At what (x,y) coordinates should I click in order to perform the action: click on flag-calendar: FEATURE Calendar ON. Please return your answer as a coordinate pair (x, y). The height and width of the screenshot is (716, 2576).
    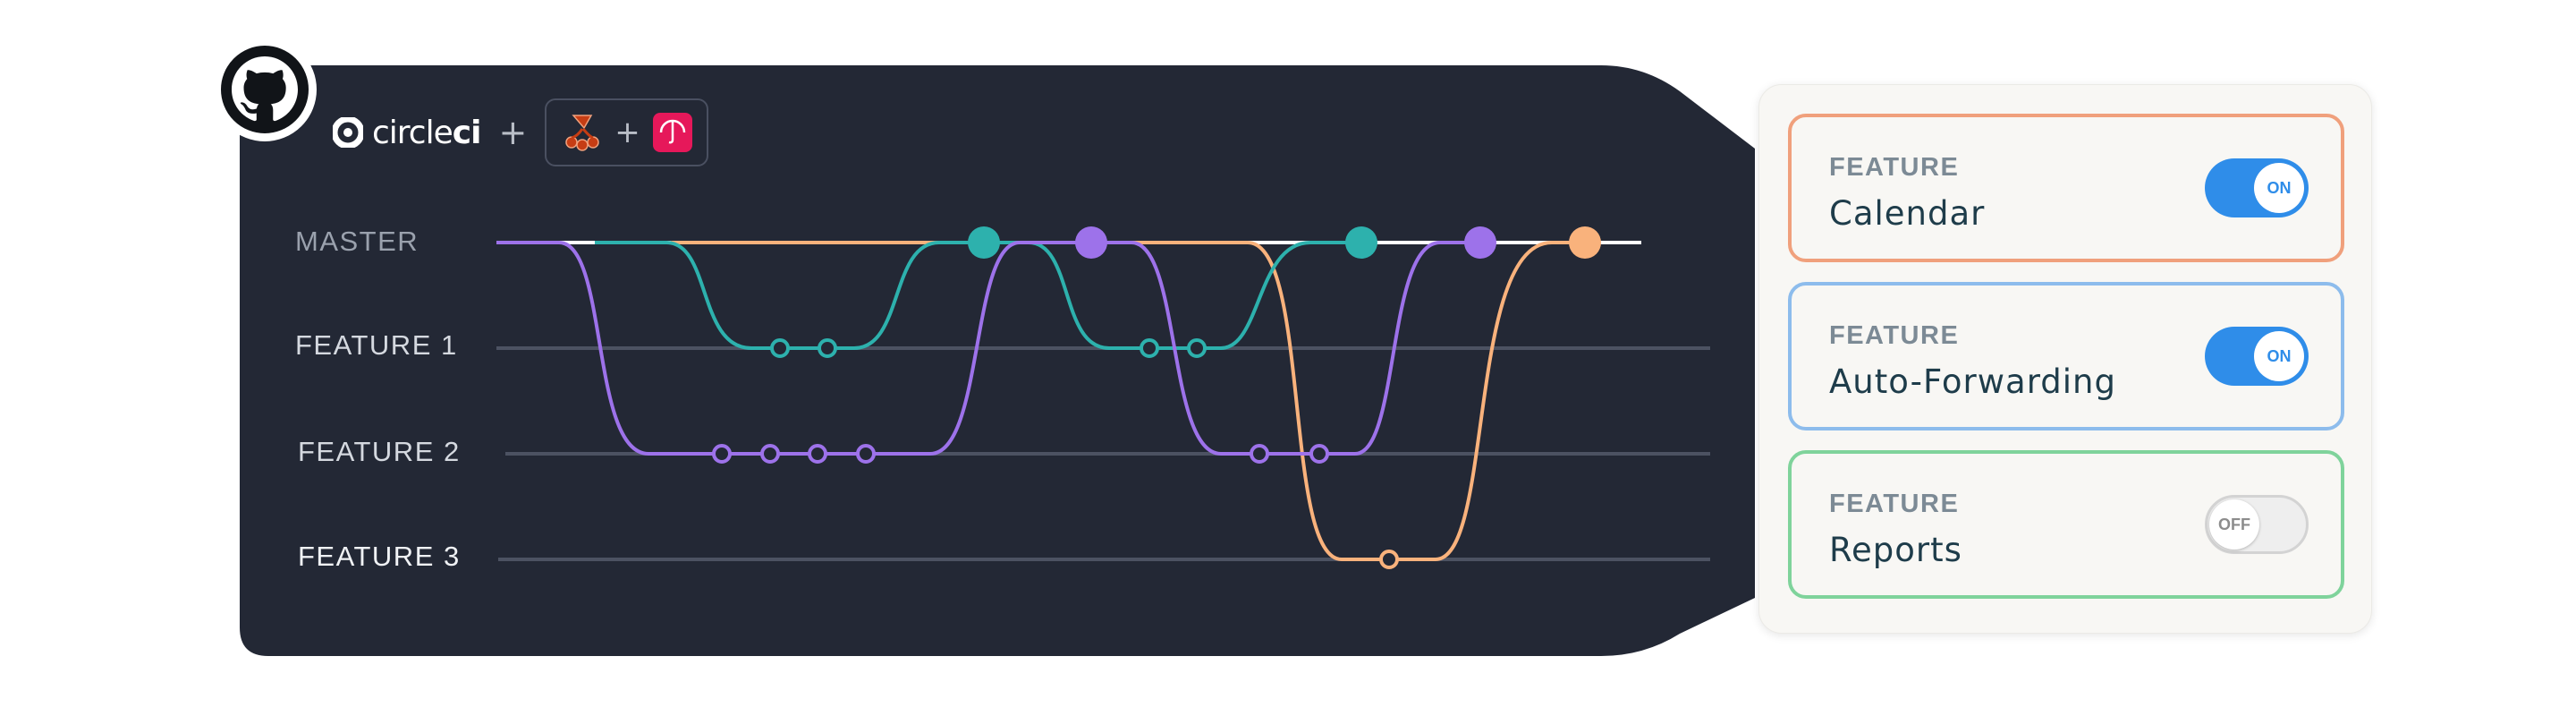
    Looking at the image, I should click on (2066, 188).